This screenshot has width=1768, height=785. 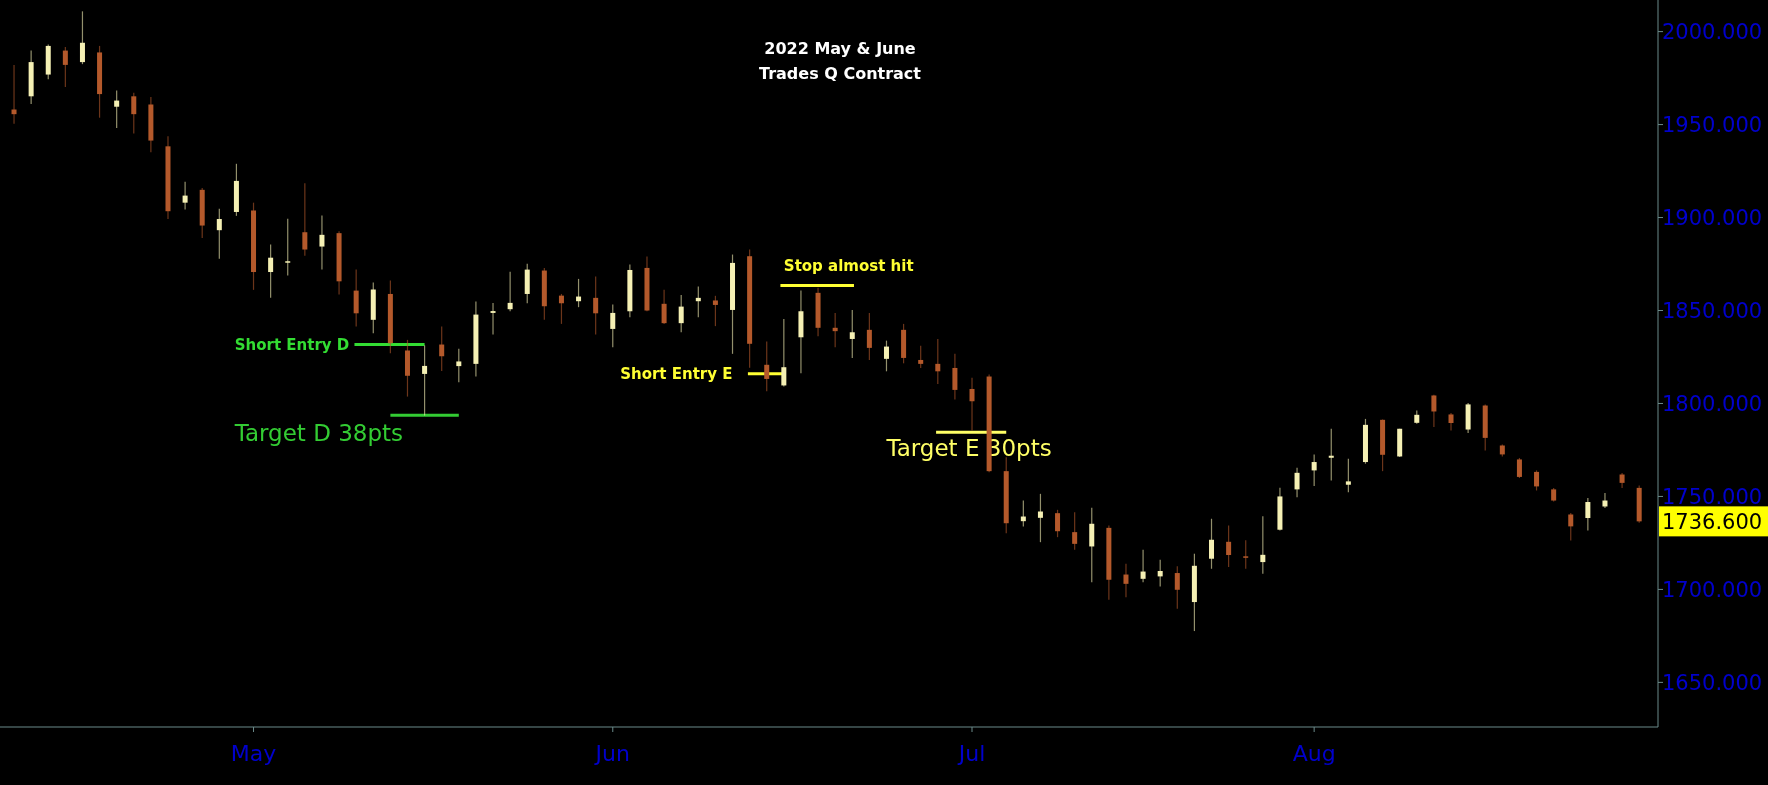 I want to click on ref-line-label: Stop almost hit, so click(x=848, y=266).